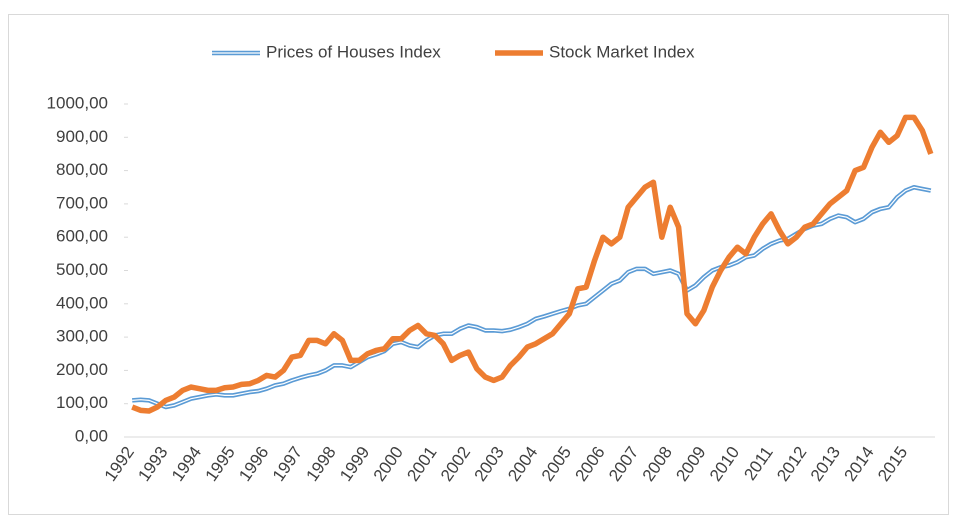  What do you see at coordinates (82, 369) in the screenshot?
I see `y-tick-label: 200,00` at bounding box center [82, 369].